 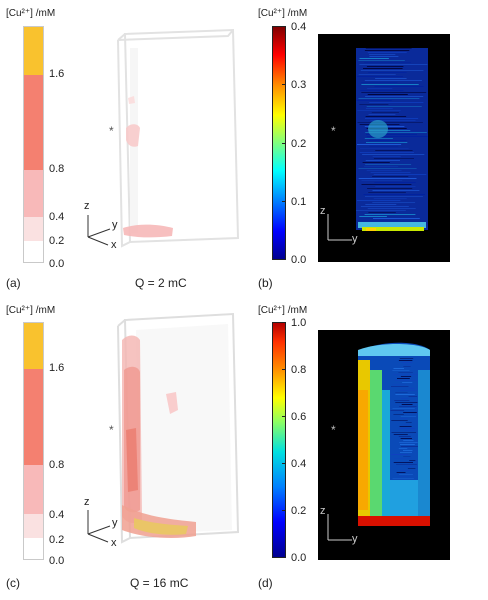 What do you see at coordinates (265, 283) in the screenshot?
I see `panel-b-letter: (b)` at bounding box center [265, 283].